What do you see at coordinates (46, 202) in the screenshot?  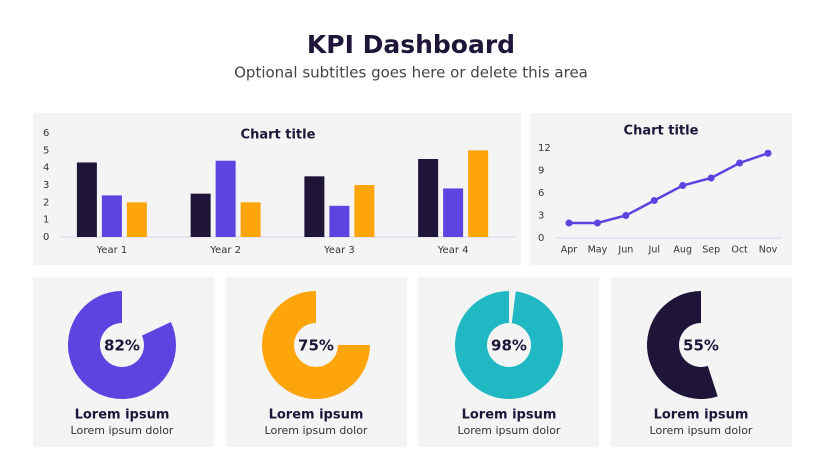 I see `y-tick-label: 2` at bounding box center [46, 202].